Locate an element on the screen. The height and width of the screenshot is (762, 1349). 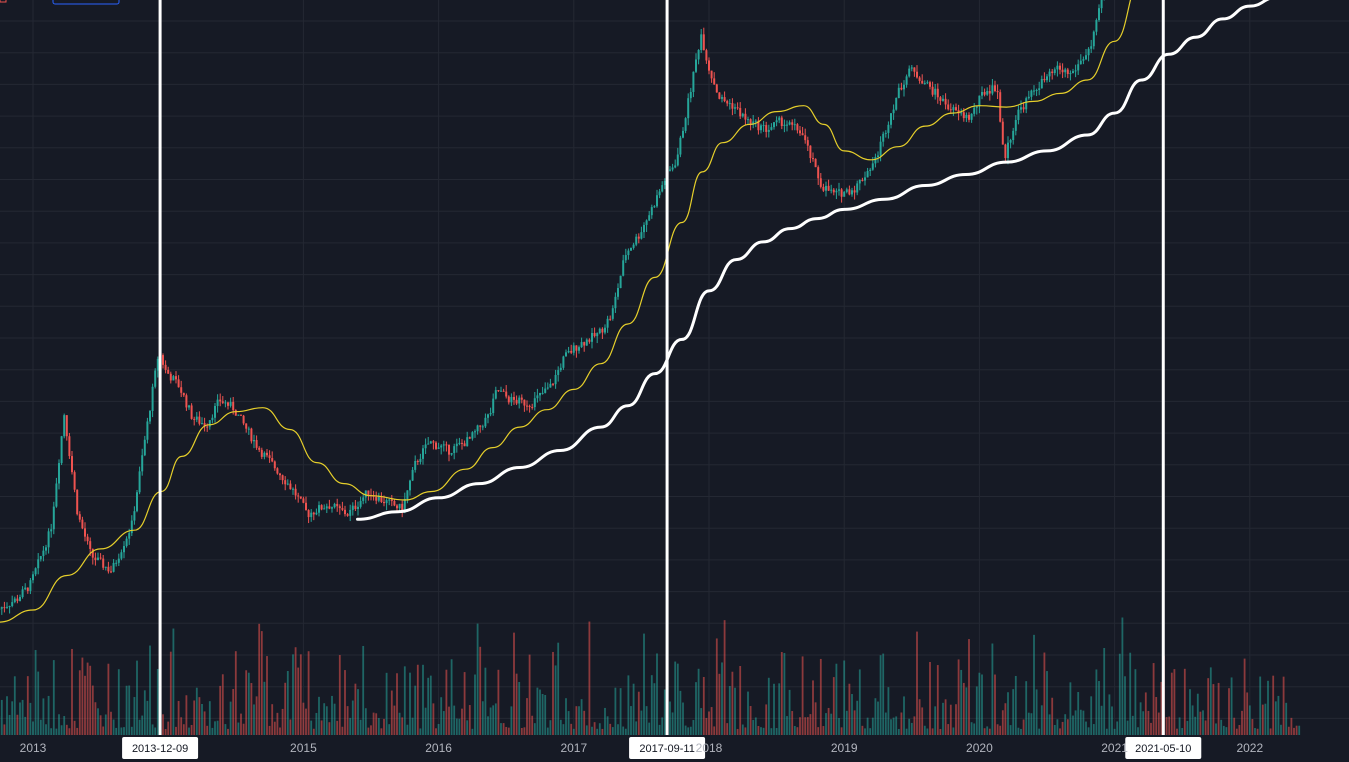
toolbar-icon-partial is located at coordinates (3, 1).